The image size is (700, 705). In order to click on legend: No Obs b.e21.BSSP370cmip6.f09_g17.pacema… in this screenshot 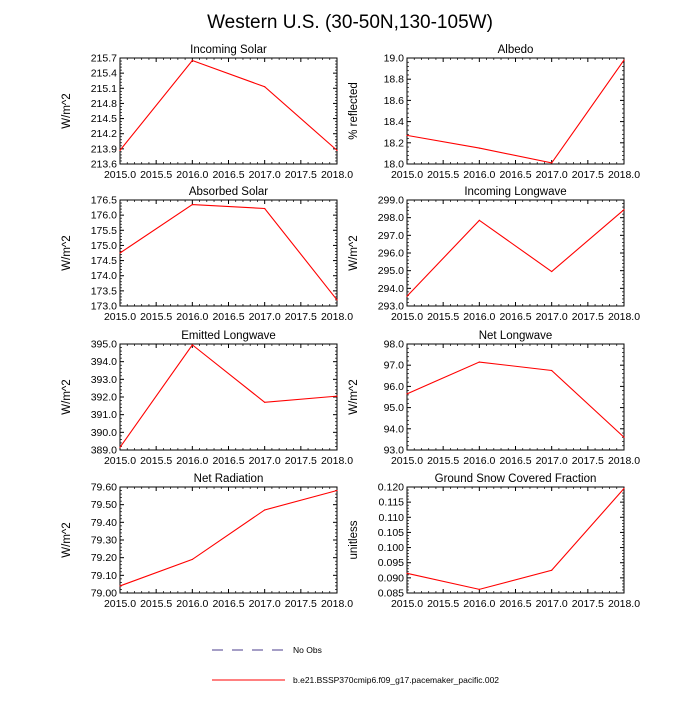, I will do `click(355, 665)`.